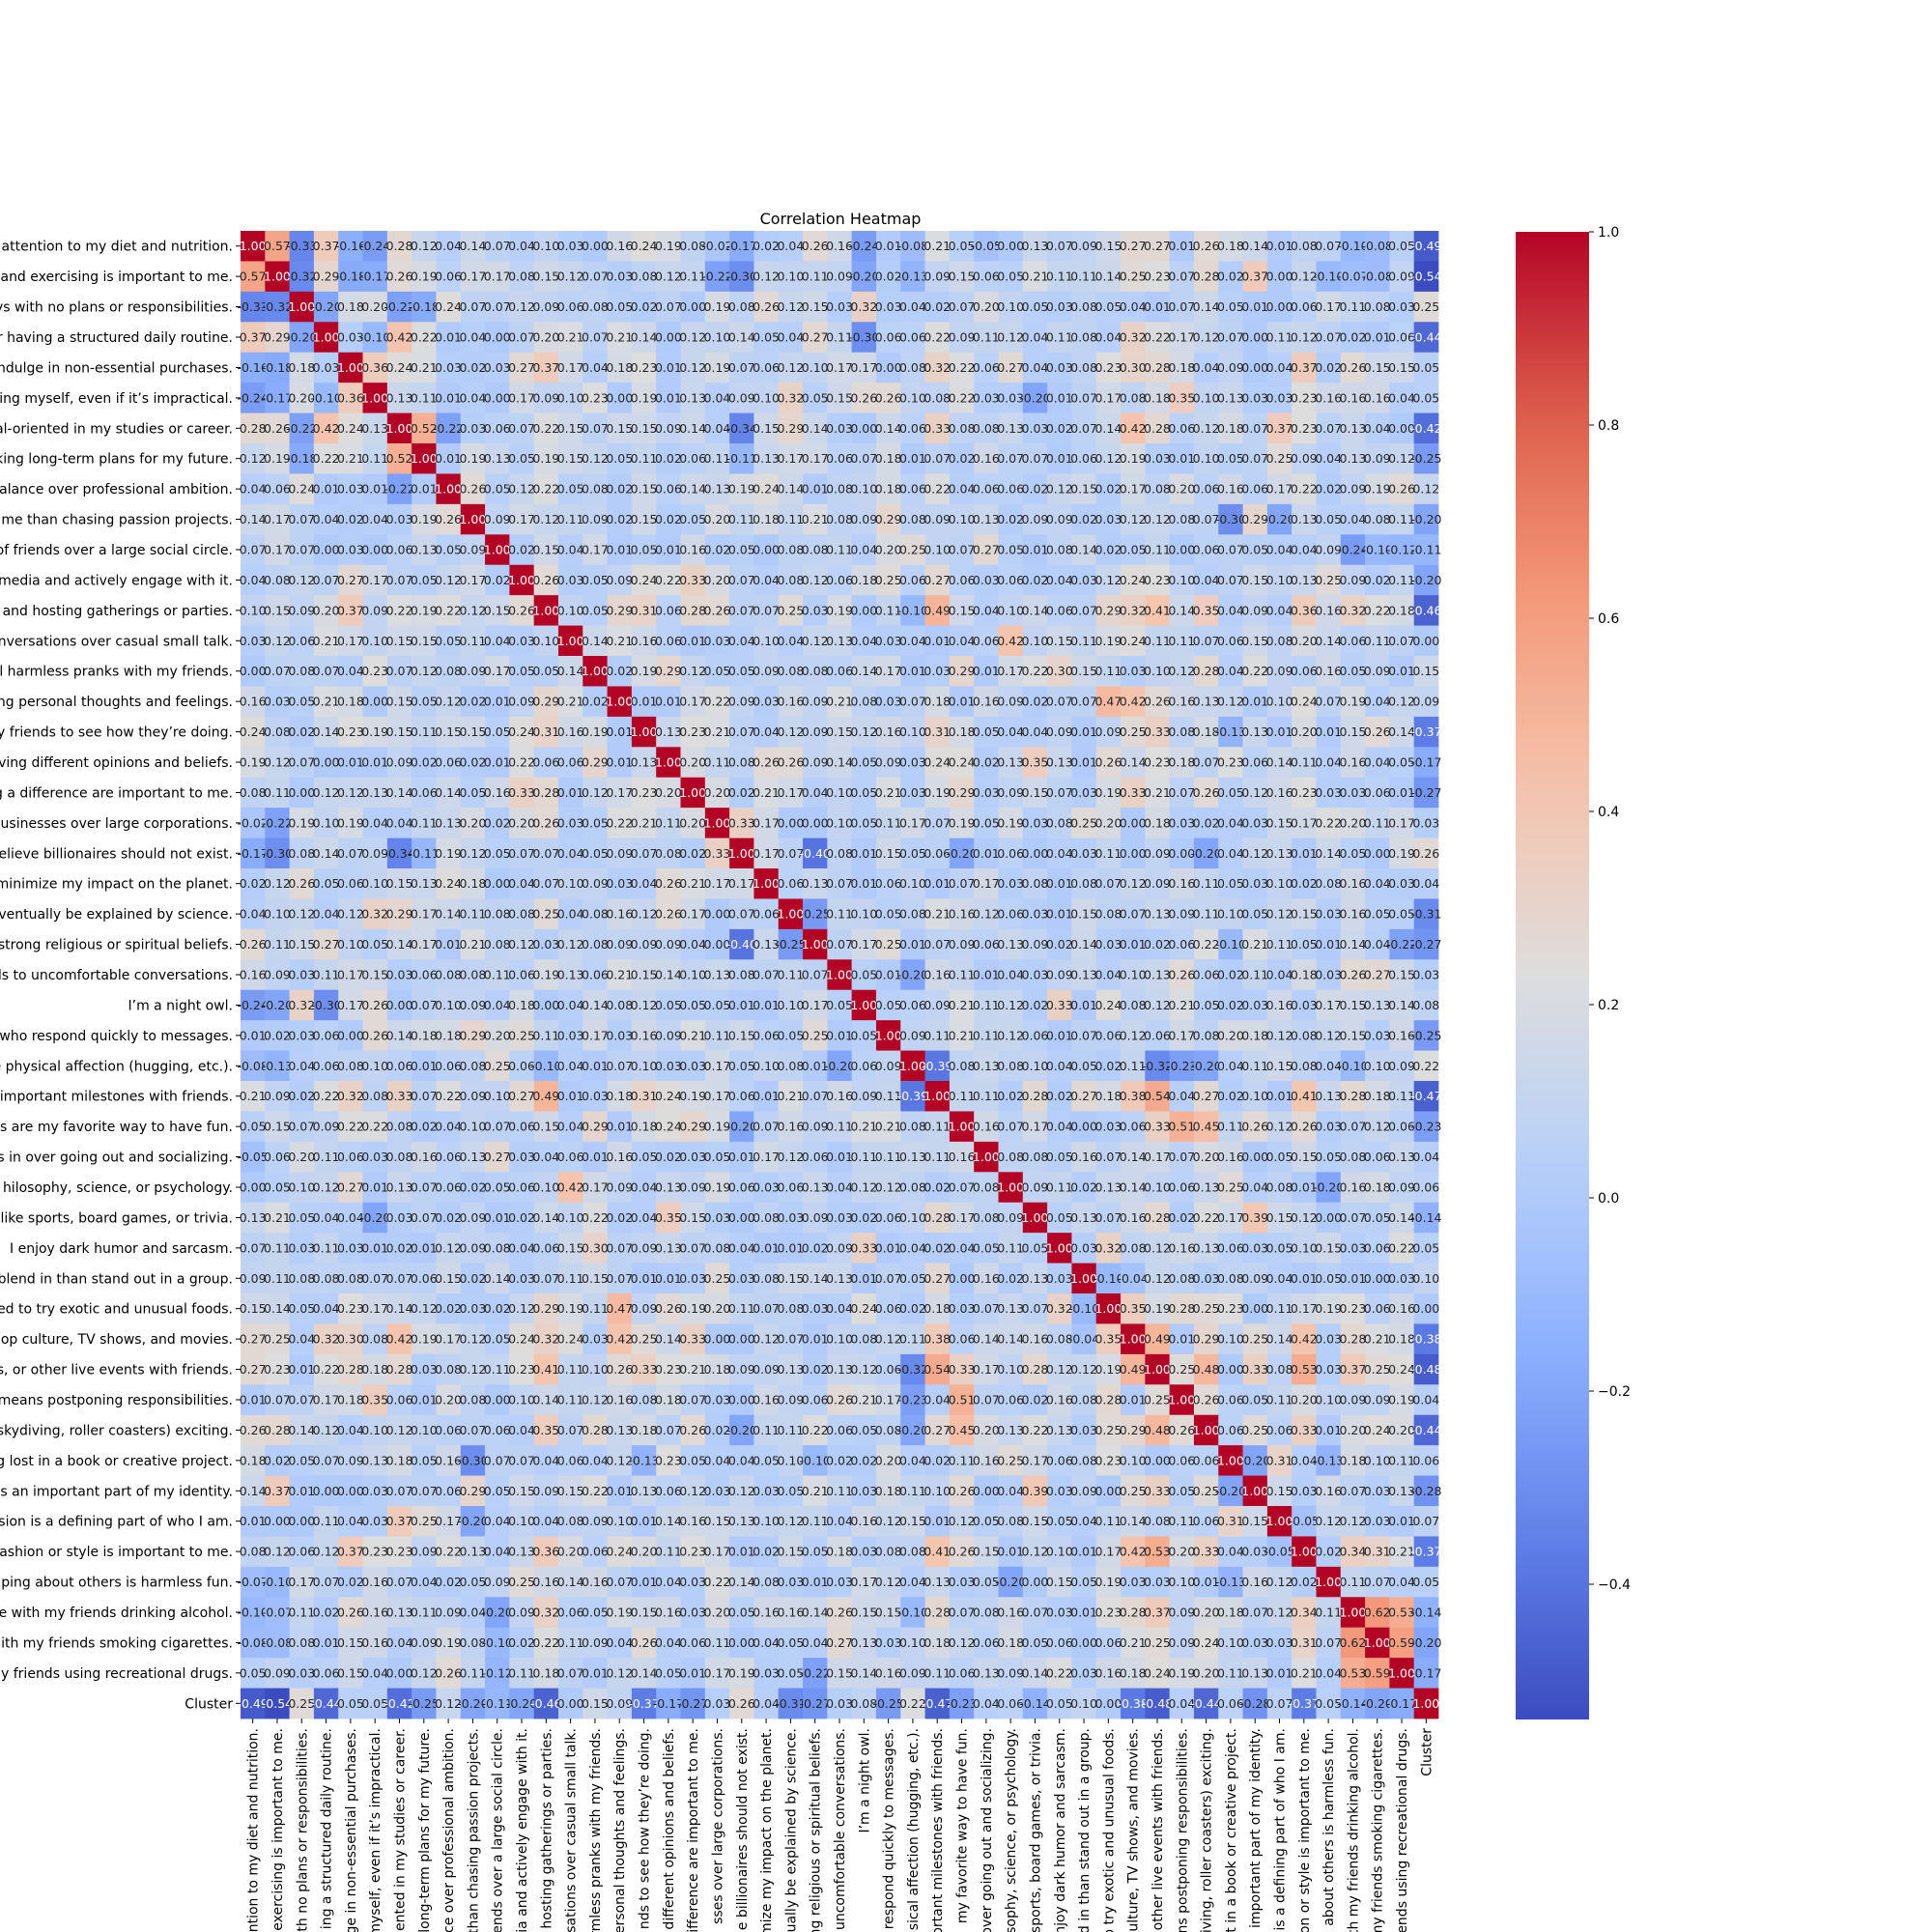 The image size is (1932, 1932). I want to click on cell-value-label: 0.22, so click(937, 337).